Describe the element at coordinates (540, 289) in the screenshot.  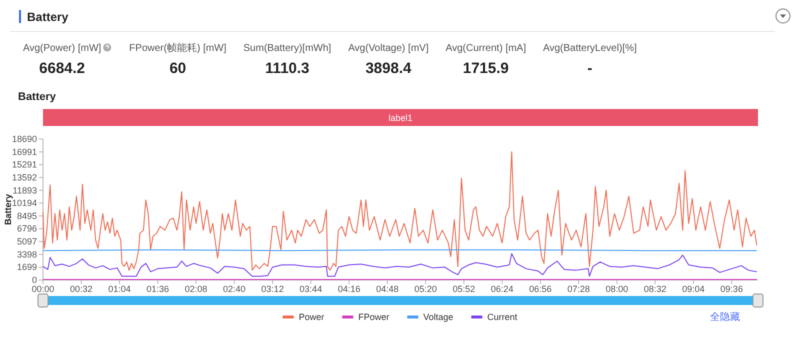
I see `x-tick-label: 06:56` at that location.